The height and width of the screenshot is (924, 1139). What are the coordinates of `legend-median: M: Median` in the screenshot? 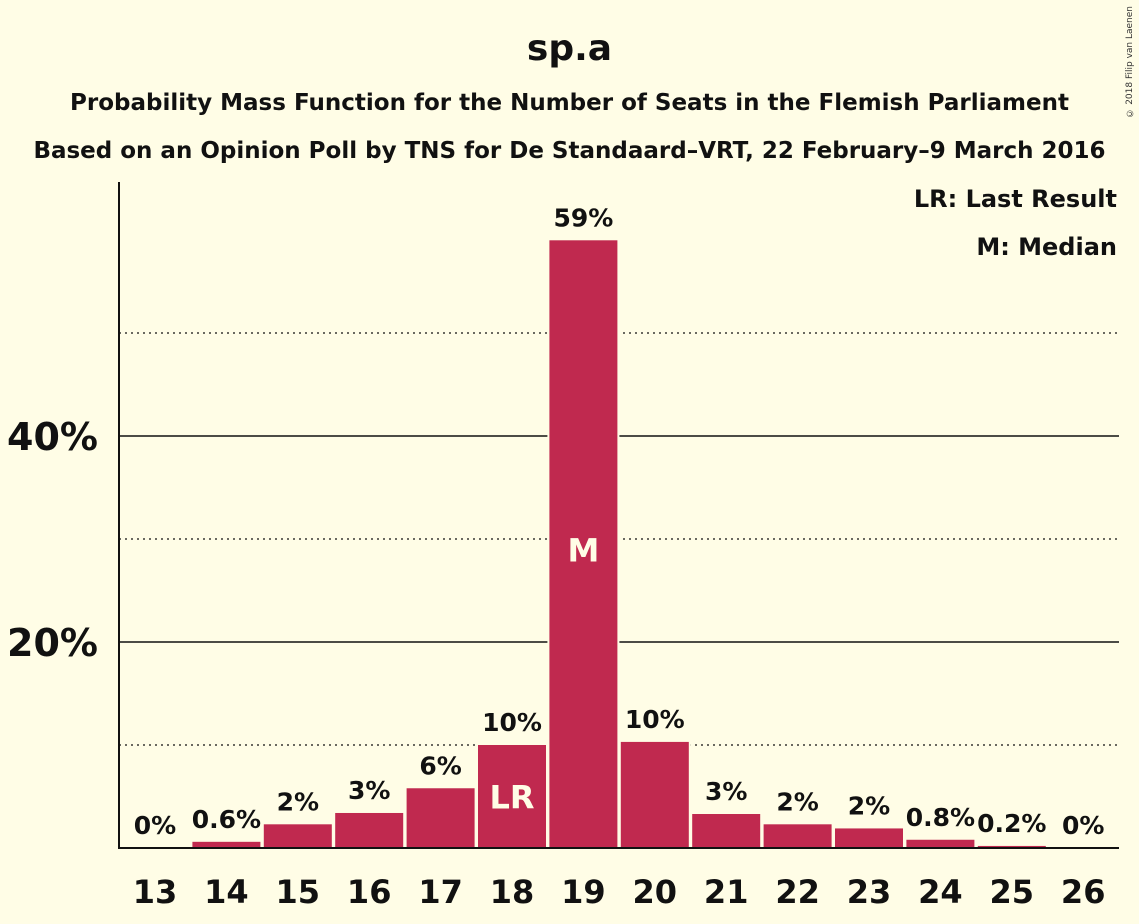 It's located at (1046, 247).